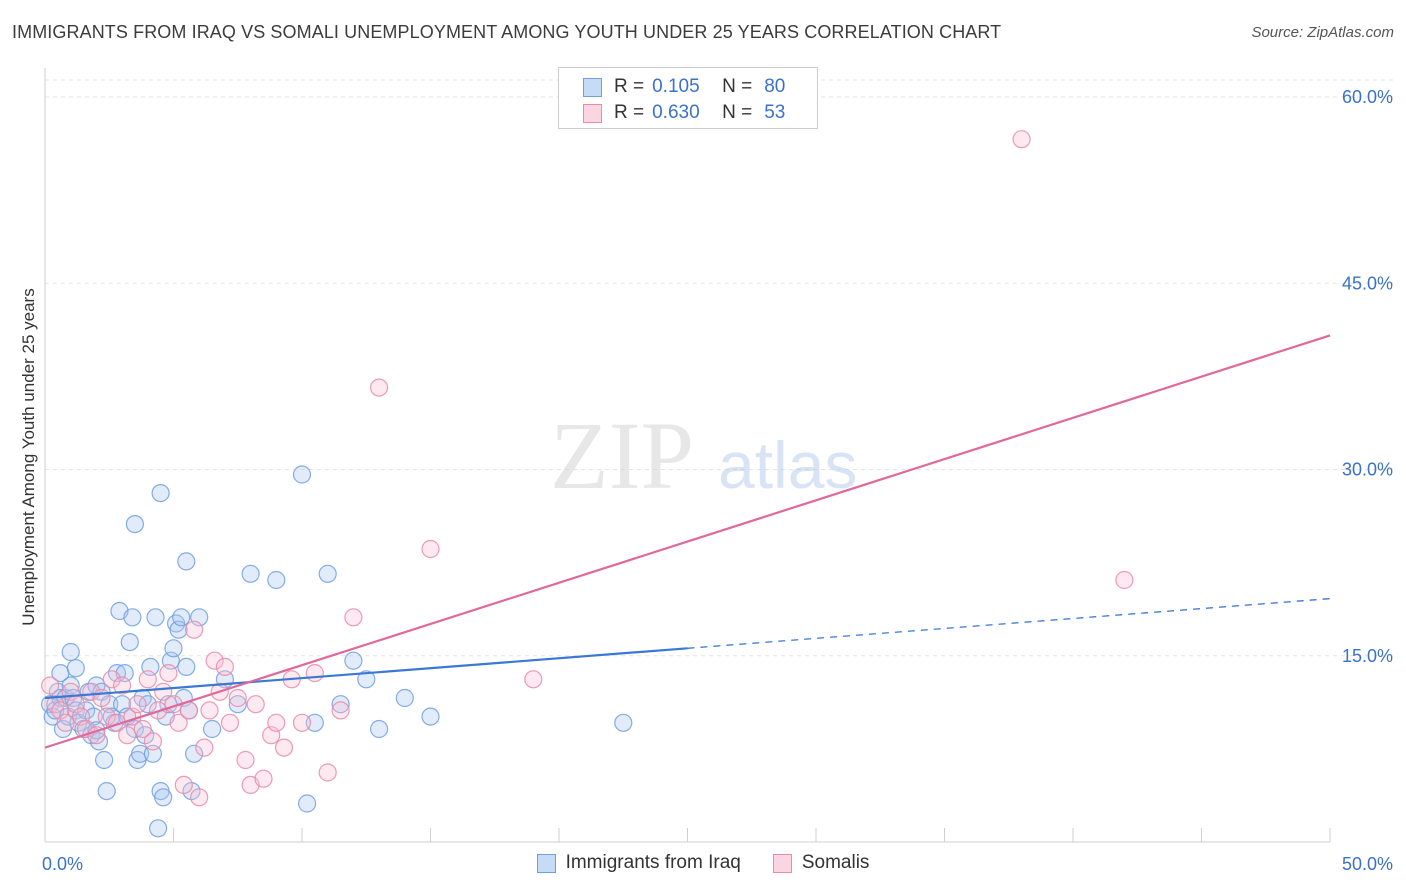  What do you see at coordinates (703, 455) in the screenshot?
I see `watermark: ZIP atlas` at bounding box center [703, 455].